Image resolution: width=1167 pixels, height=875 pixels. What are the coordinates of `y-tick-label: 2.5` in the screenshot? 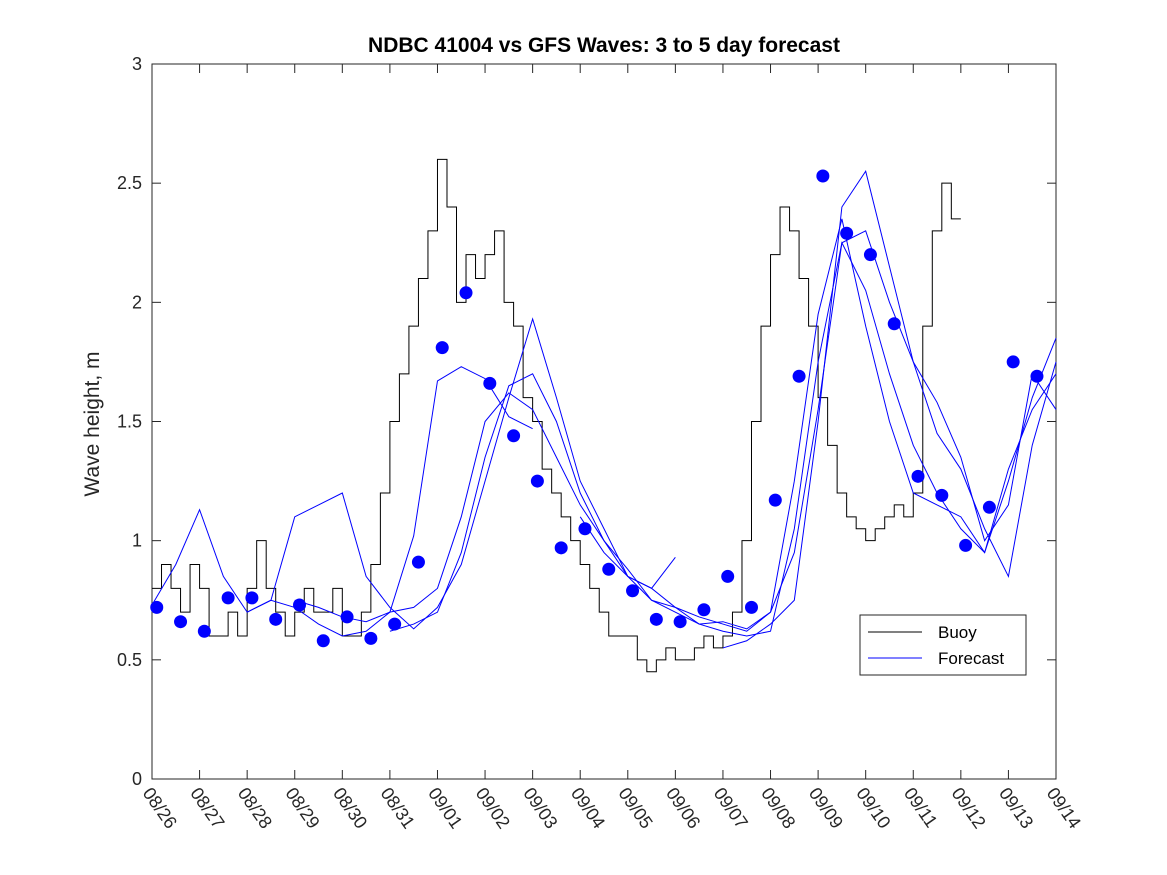 It's located at (129, 183).